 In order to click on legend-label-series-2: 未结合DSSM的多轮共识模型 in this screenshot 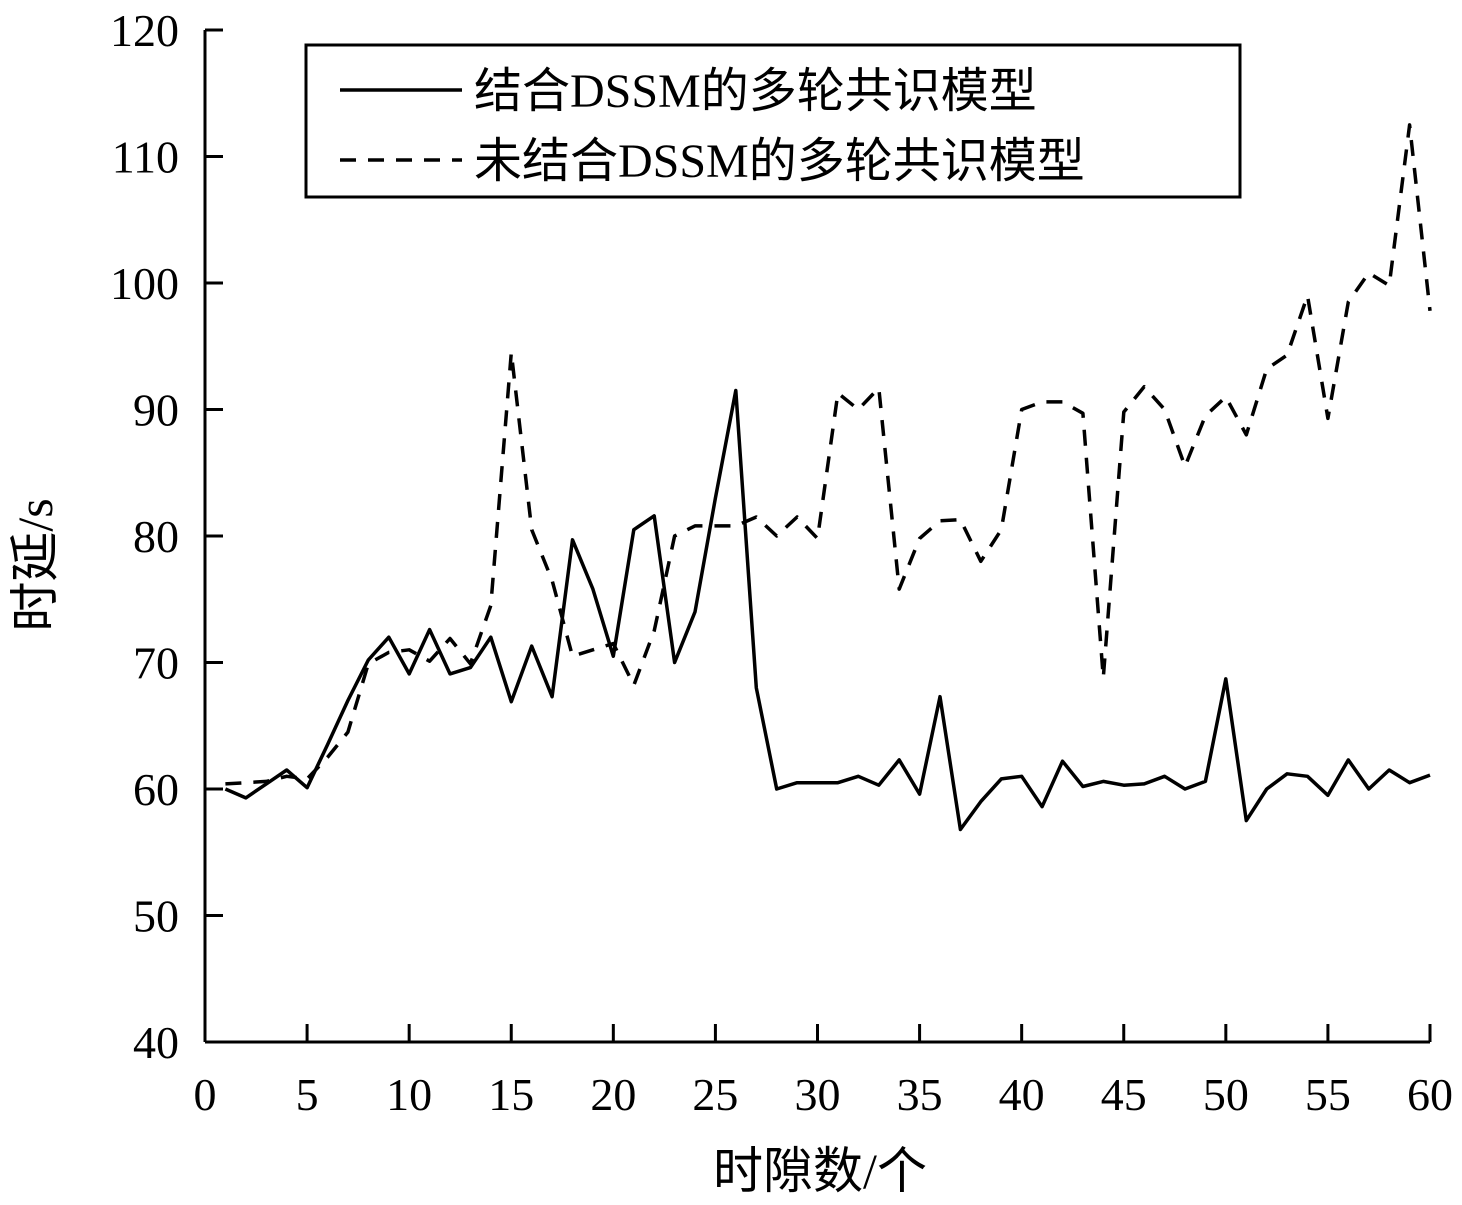, I will do `click(779, 161)`.